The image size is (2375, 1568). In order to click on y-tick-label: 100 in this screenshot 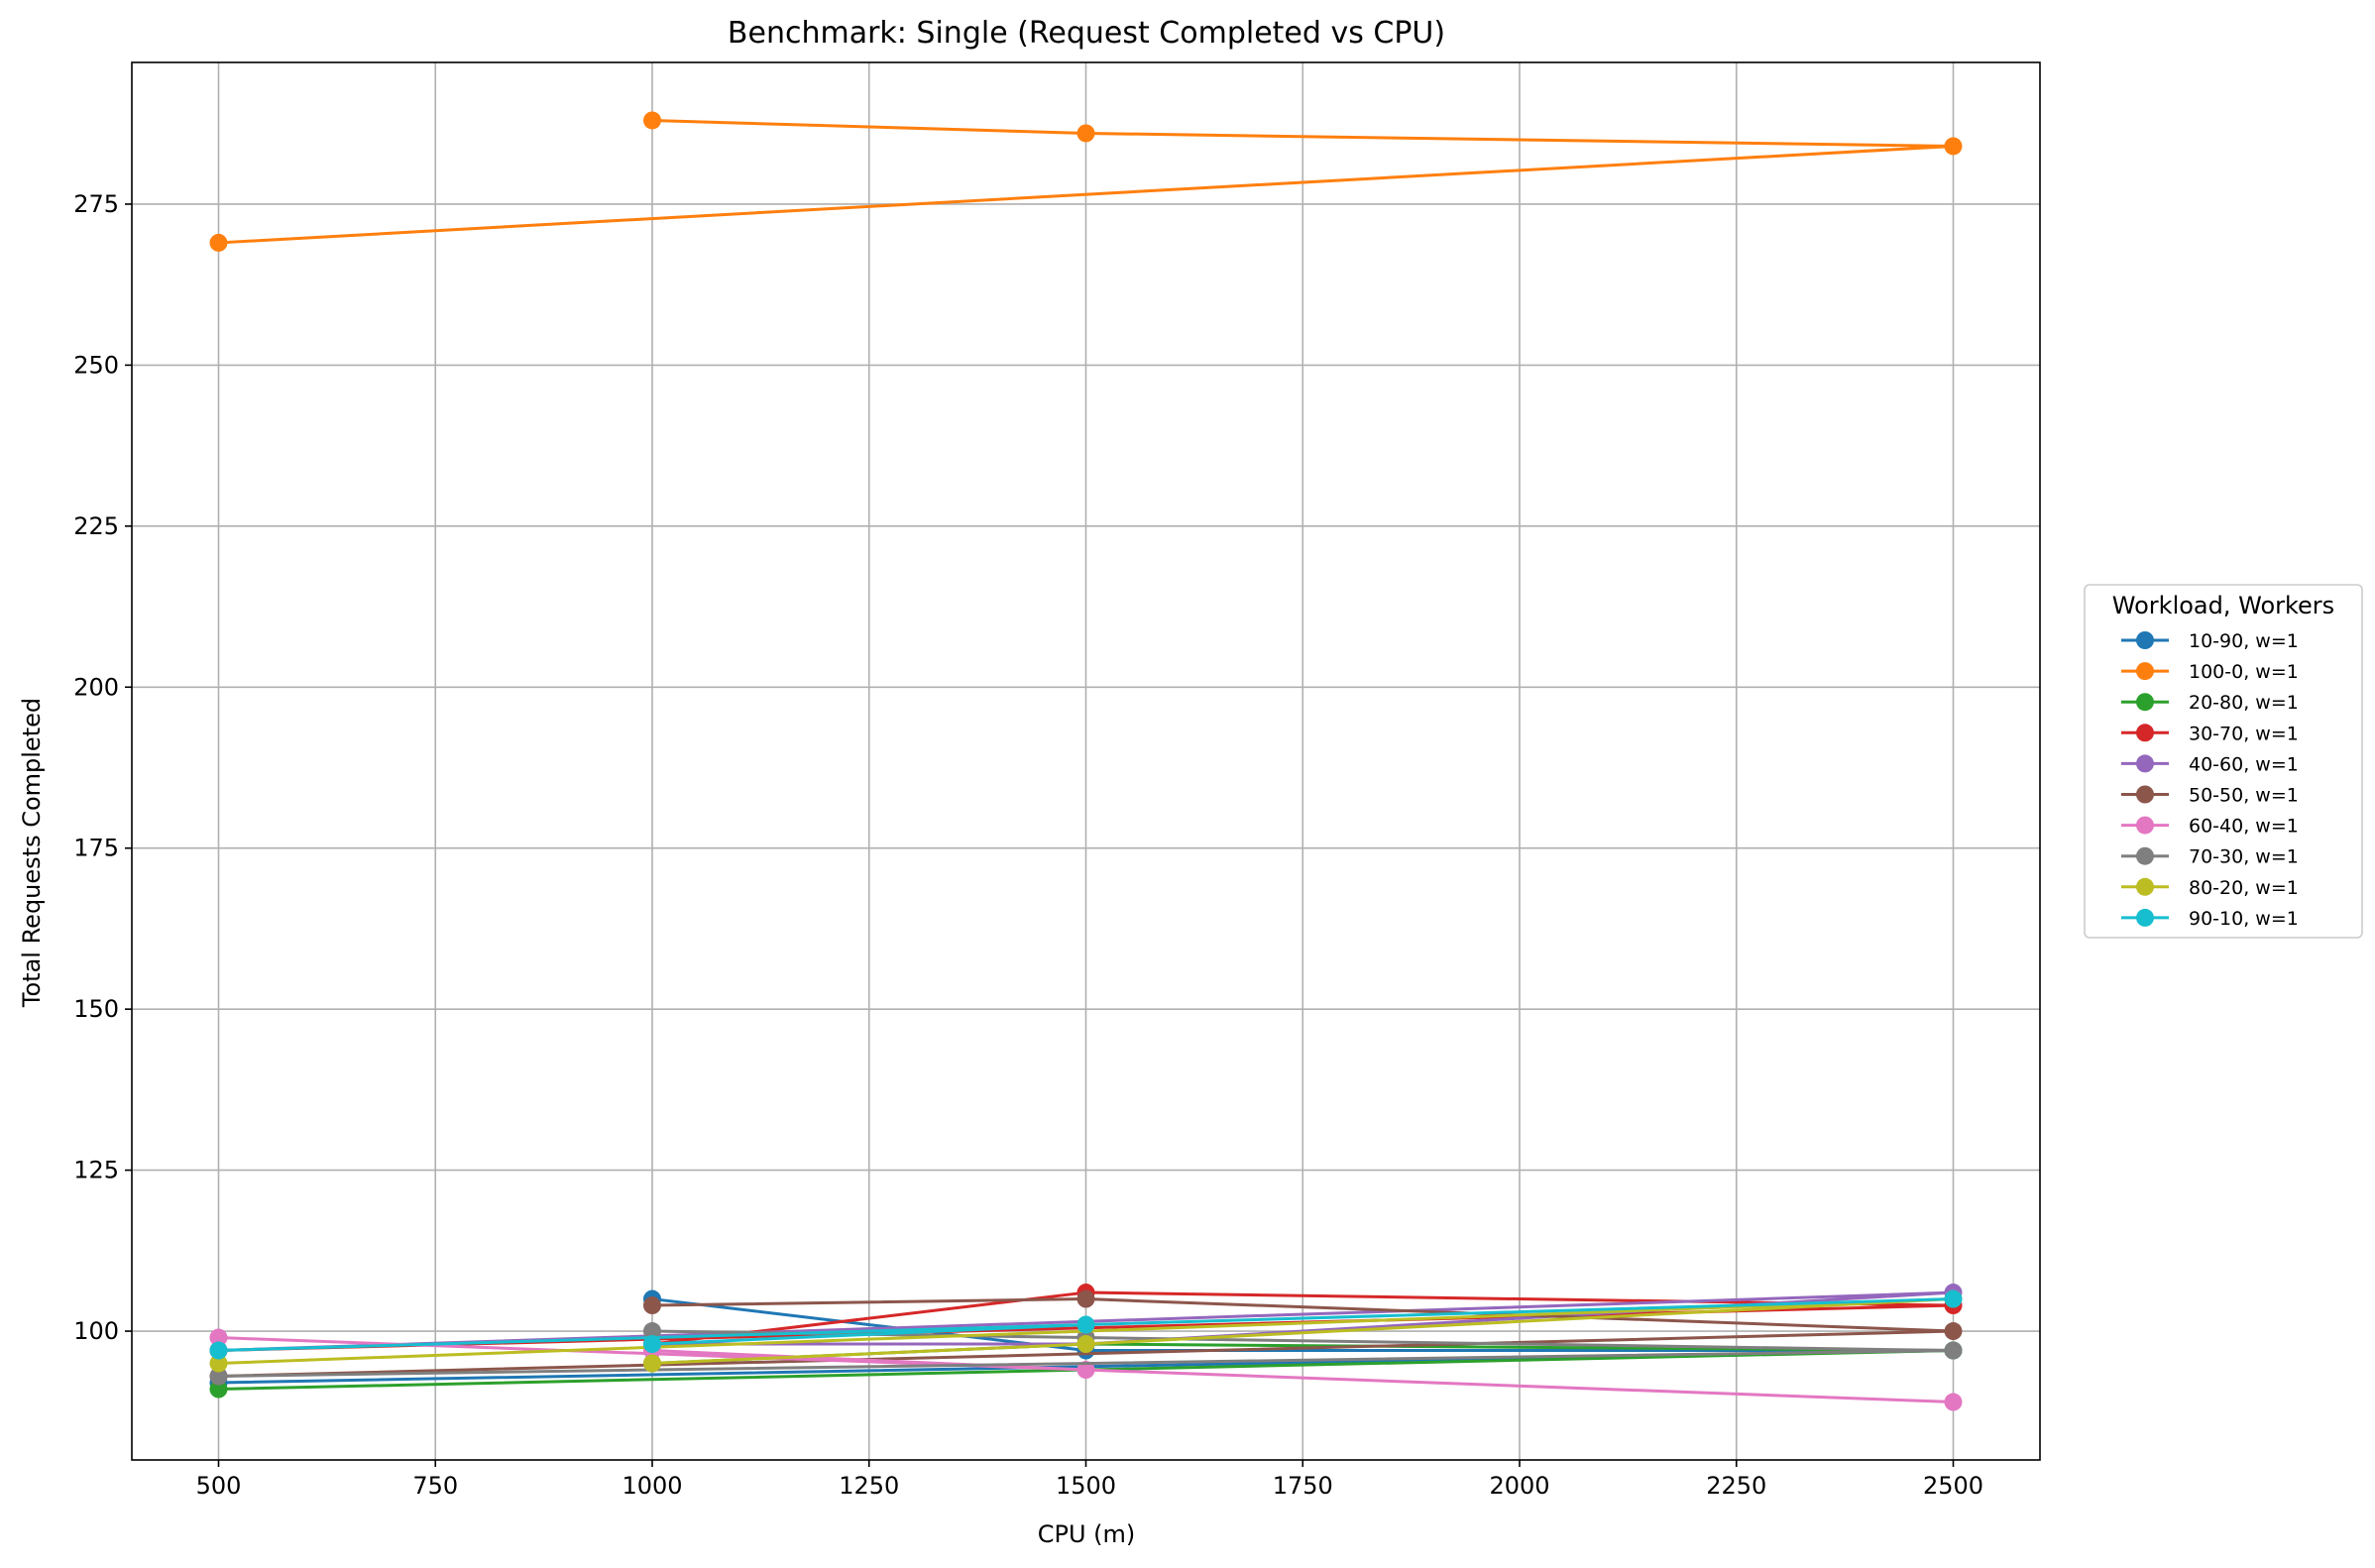, I will do `click(96, 1331)`.